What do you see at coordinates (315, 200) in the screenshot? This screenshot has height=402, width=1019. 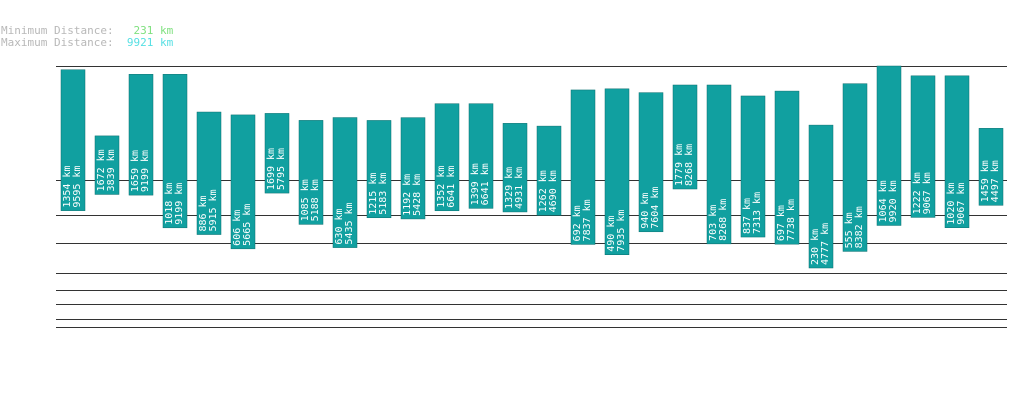 I see `bar-upper-label-8: 5188 km` at bounding box center [315, 200].